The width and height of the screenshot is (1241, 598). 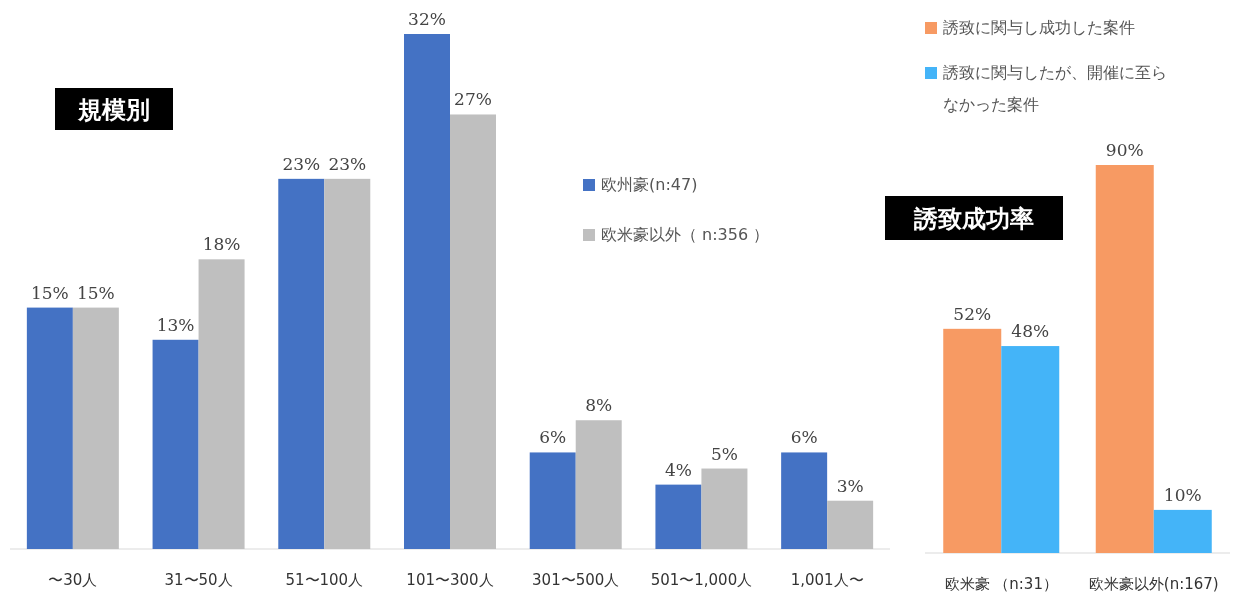 What do you see at coordinates (221, 244) in the screenshot?
I see `data-label: 18%` at bounding box center [221, 244].